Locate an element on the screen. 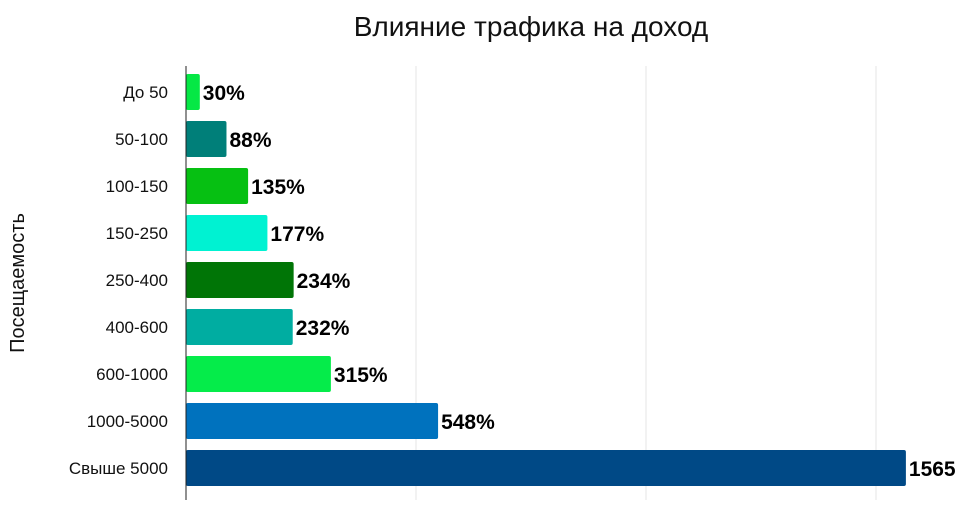 The height and width of the screenshot is (506, 956). category-tick-label: 250-400 is located at coordinates (137, 280).